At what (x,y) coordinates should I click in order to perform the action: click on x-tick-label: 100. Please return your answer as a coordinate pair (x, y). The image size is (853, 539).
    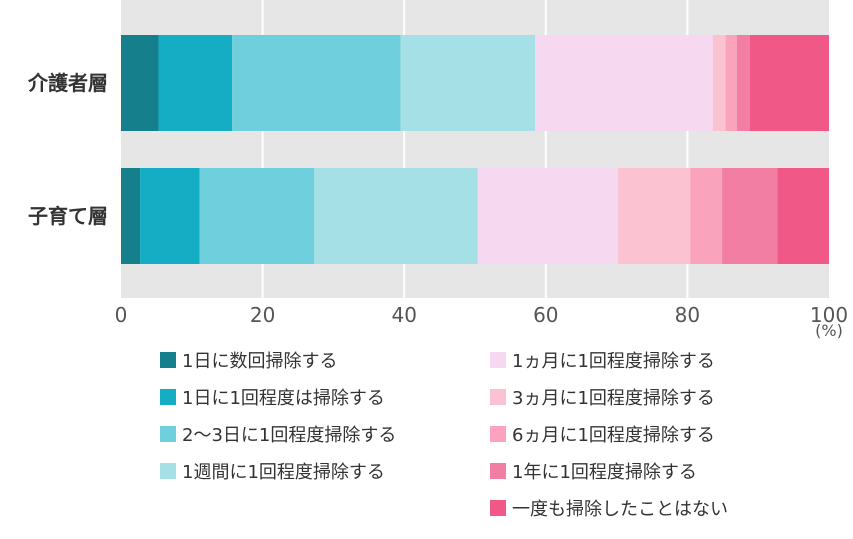
    Looking at the image, I should click on (829, 315).